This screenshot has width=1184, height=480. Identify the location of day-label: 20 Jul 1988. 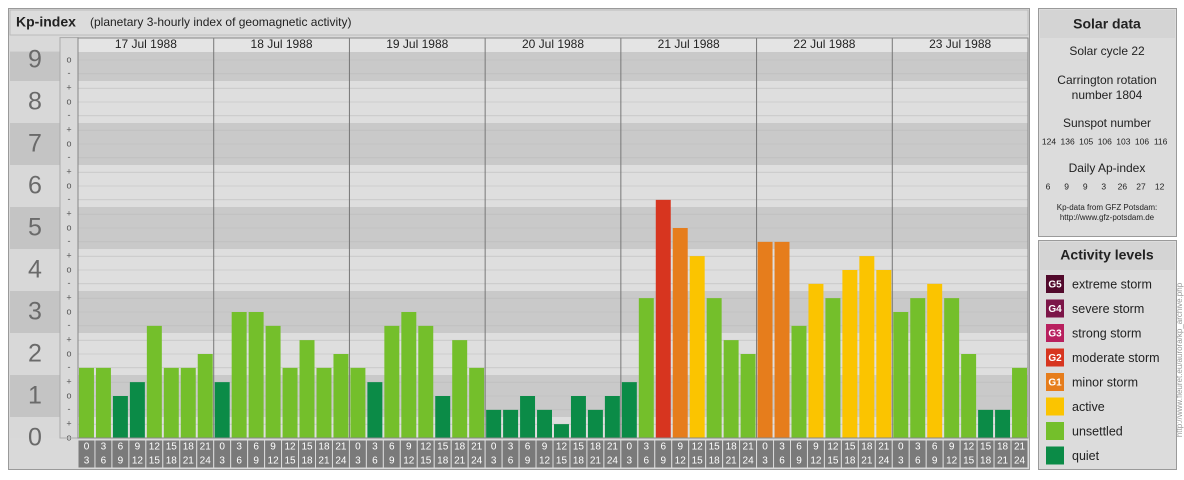
(553, 44).